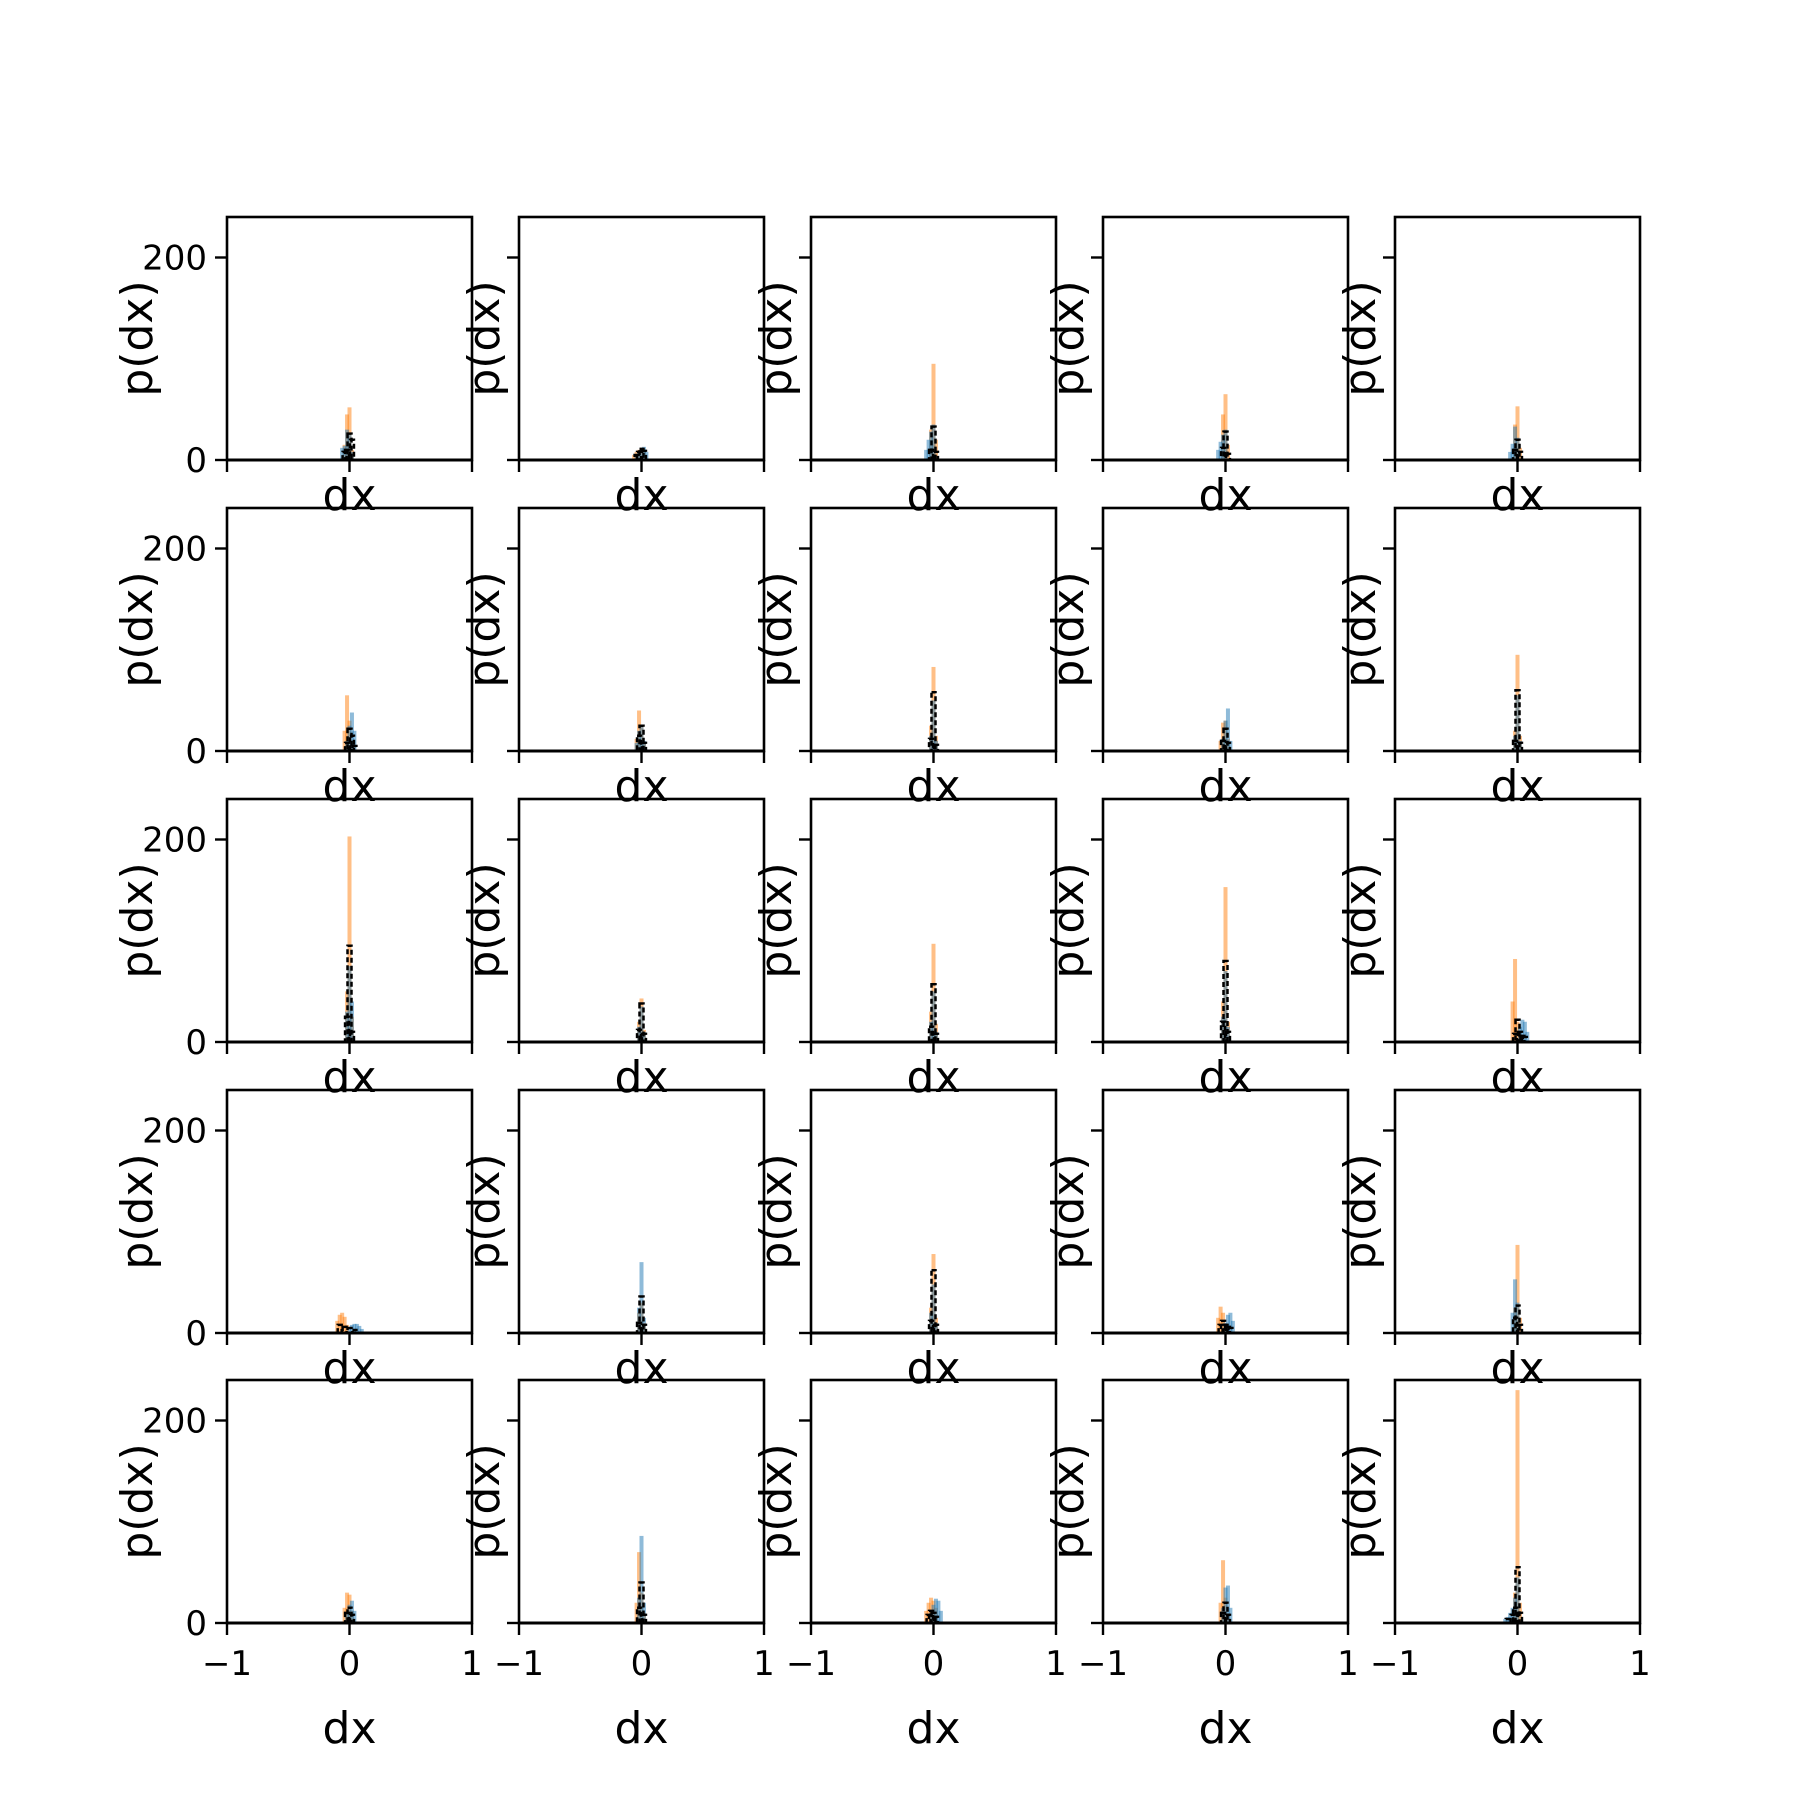 The image size is (1800, 1800). What do you see at coordinates (904, 368) in the screenshot?
I see `subplot-r0-c2: dx p(dx)` at bounding box center [904, 368].